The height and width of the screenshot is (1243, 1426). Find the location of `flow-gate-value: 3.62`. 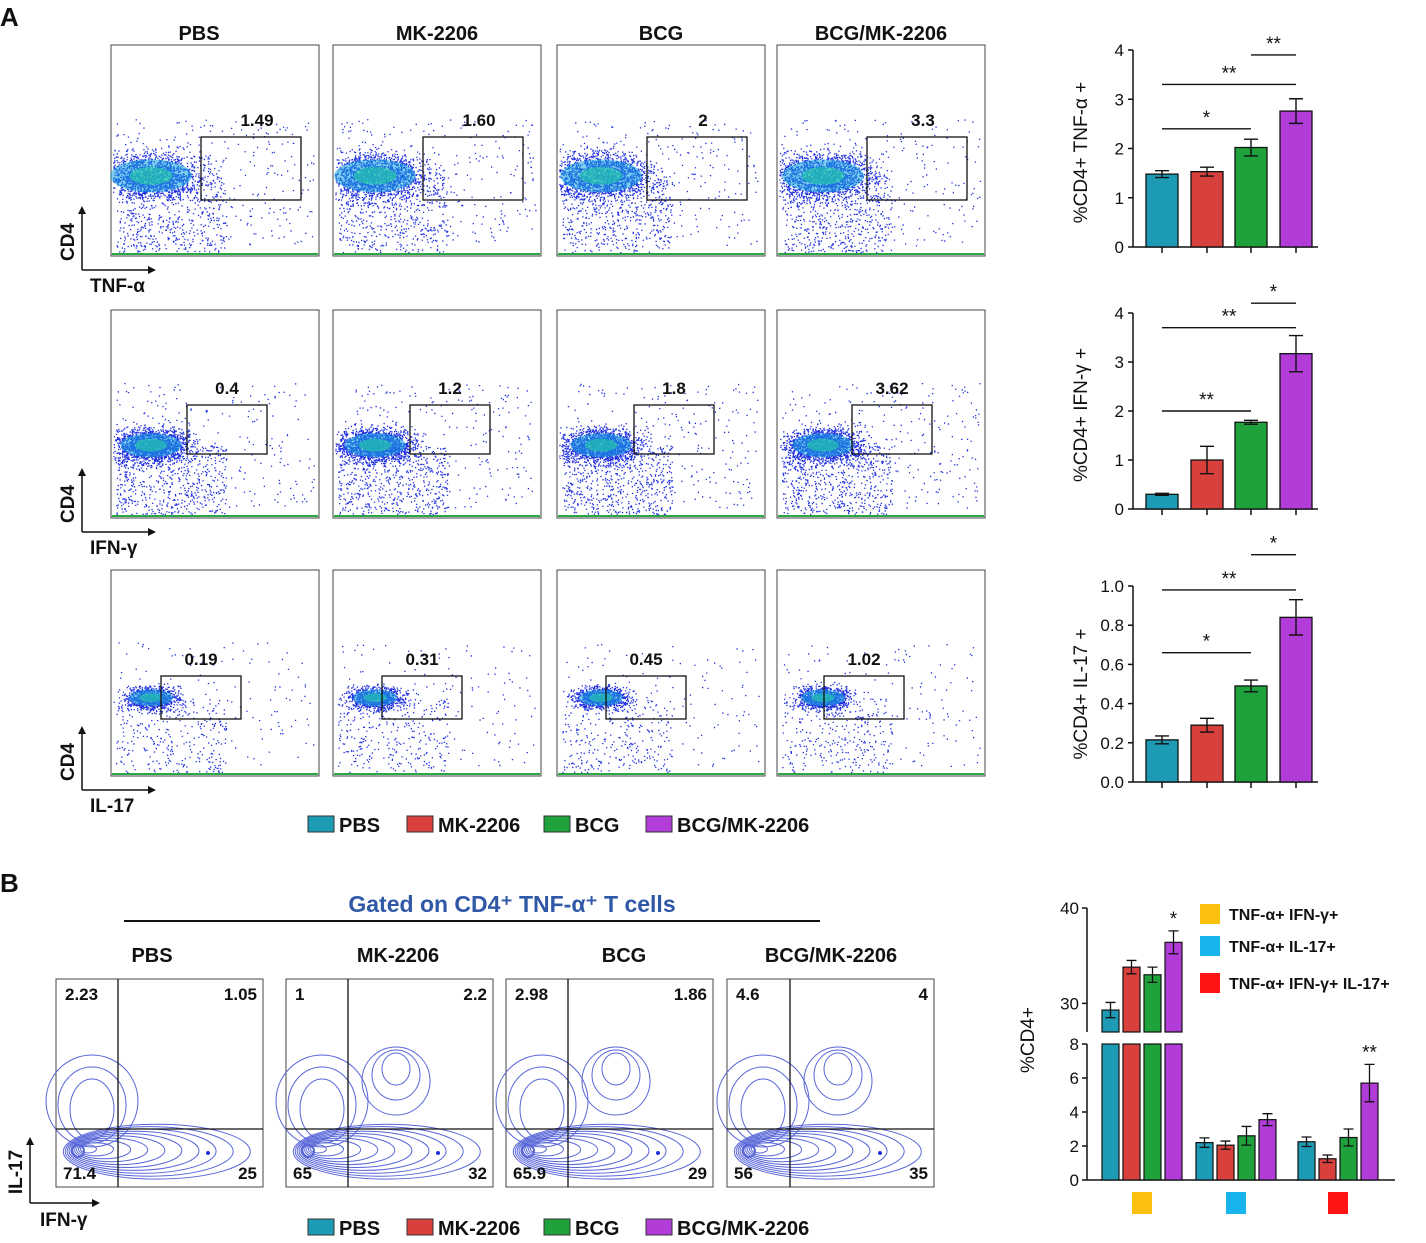

flow-gate-value: 3.62 is located at coordinates (891, 388).